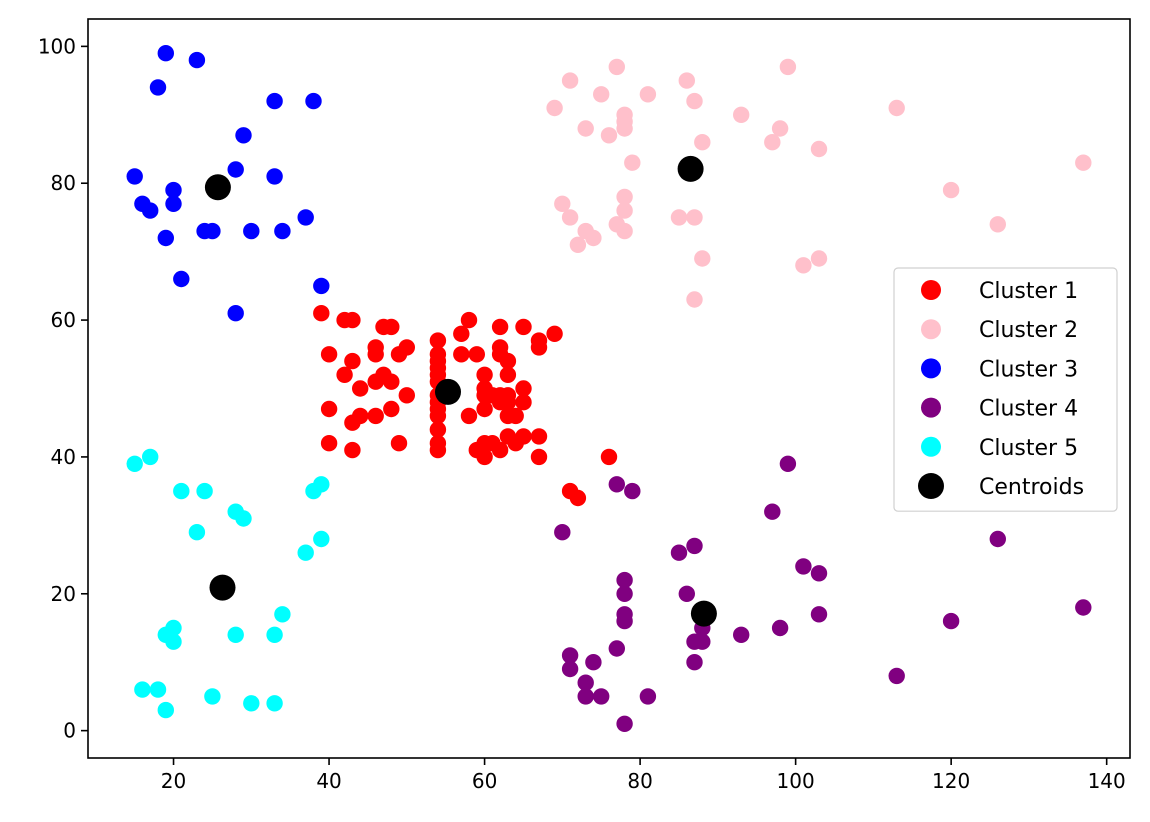  What do you see at coordinates (63, 457) in the screenshot?
I see `y-tick-label: 40` at bounding box center [63, 457].